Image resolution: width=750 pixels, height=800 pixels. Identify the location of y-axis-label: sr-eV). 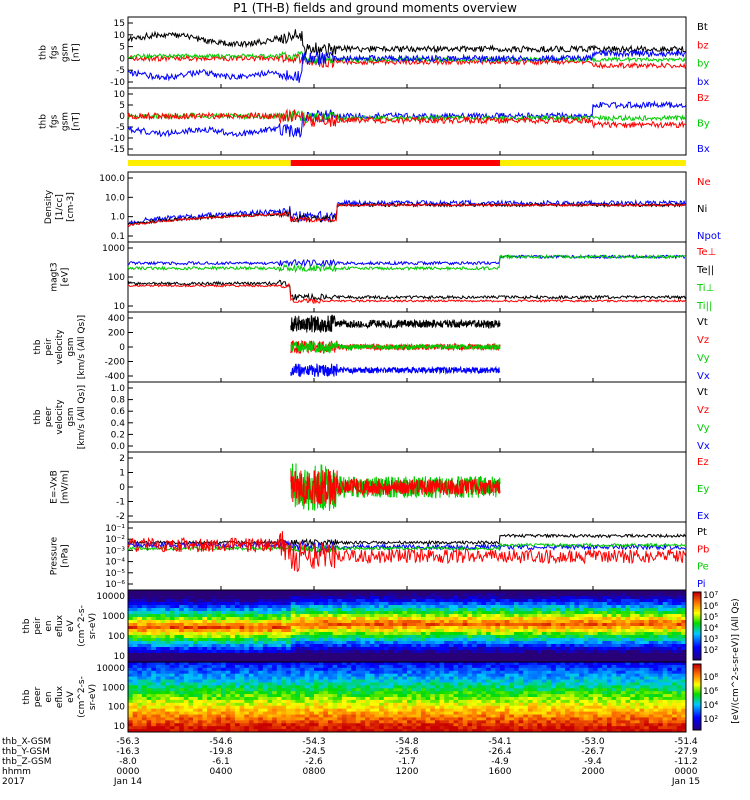
(93, 626).